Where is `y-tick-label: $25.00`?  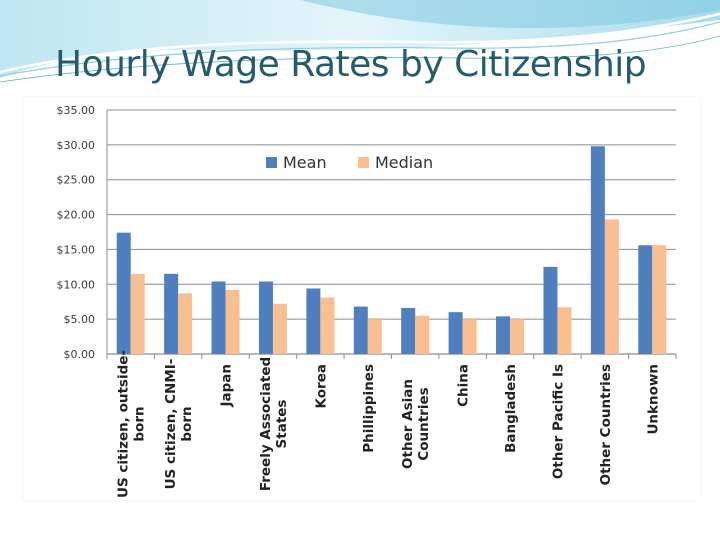
y-tick-label: $25.00 is located at coordinates (76, 180).